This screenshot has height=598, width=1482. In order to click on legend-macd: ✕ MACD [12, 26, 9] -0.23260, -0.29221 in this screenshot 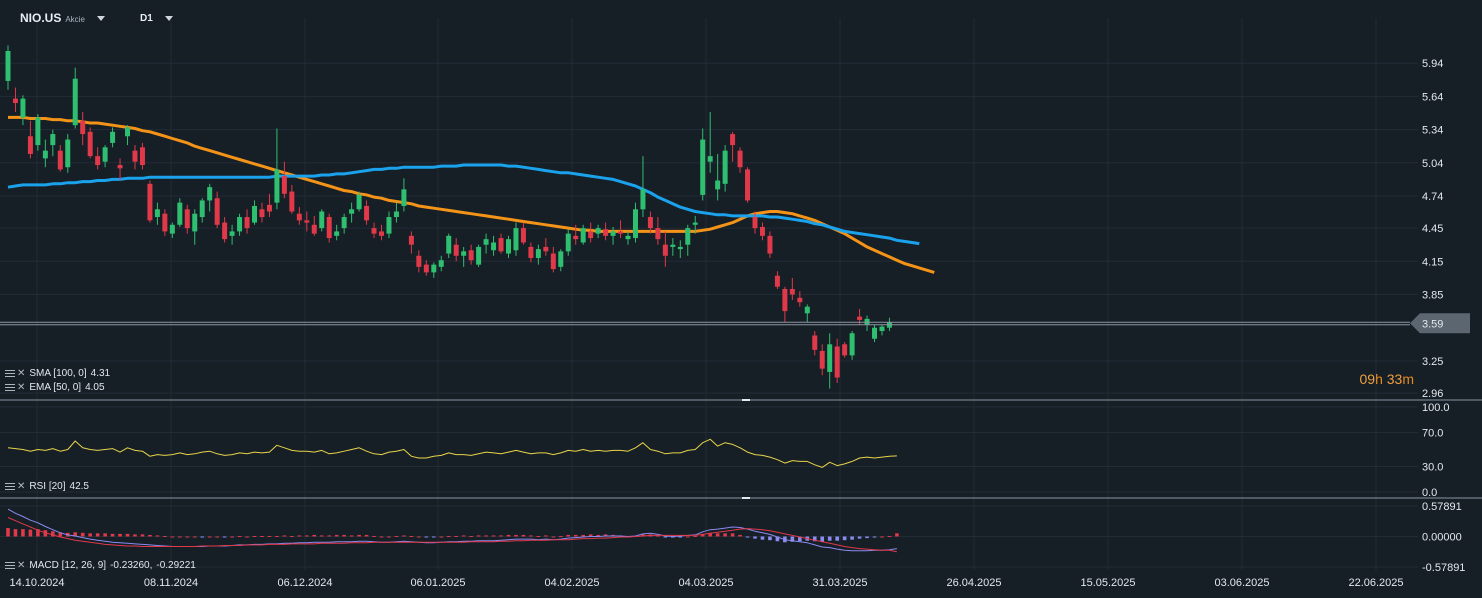, I will do `click(100, 565)`.